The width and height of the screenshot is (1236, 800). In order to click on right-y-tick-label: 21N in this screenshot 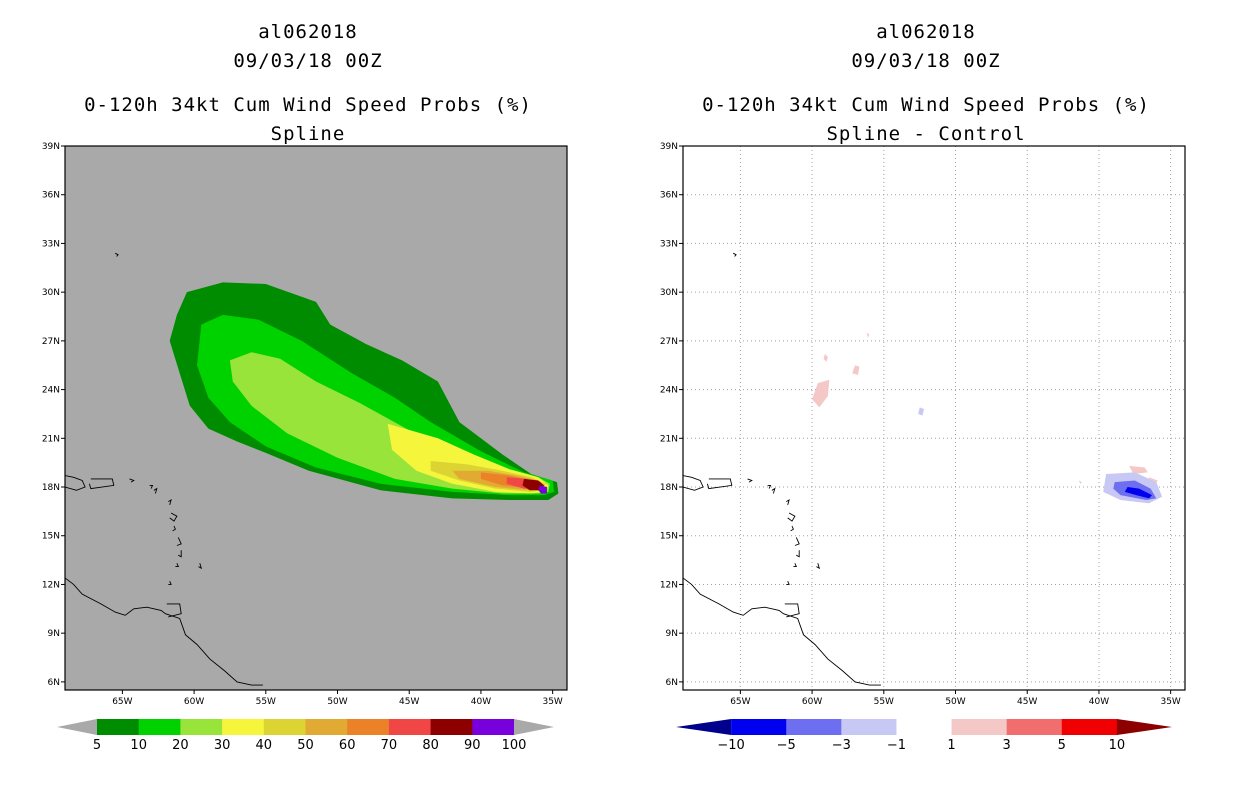, I will do `click(669, 439)`.